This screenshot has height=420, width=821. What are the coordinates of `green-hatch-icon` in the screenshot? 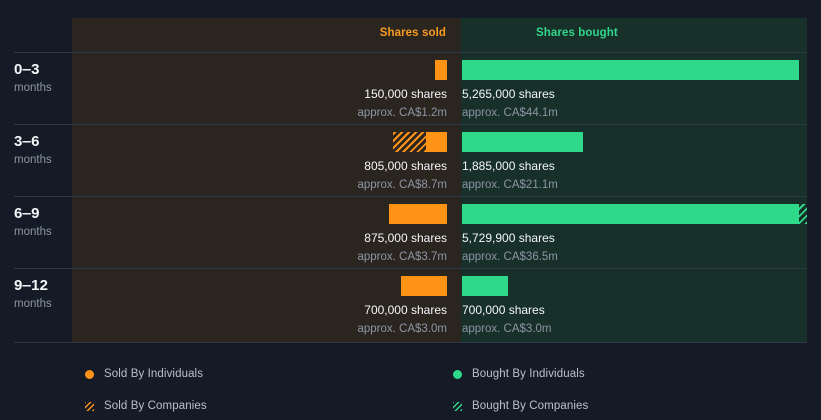 It's located at (457, 406).